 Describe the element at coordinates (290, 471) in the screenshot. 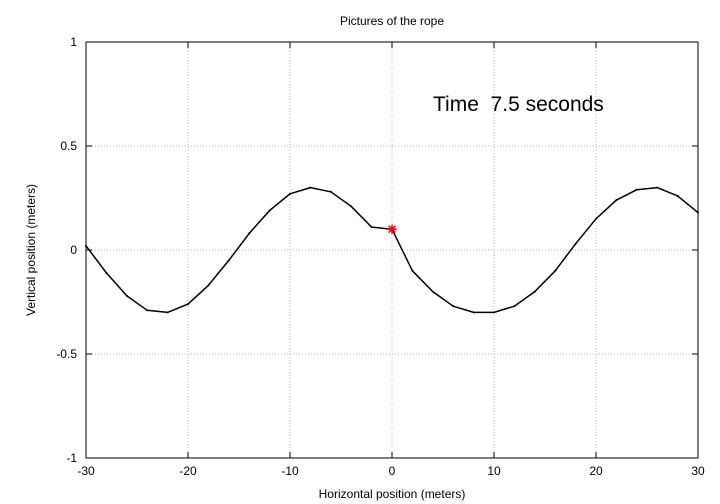

I see `x-tick-label: -10` at that location.